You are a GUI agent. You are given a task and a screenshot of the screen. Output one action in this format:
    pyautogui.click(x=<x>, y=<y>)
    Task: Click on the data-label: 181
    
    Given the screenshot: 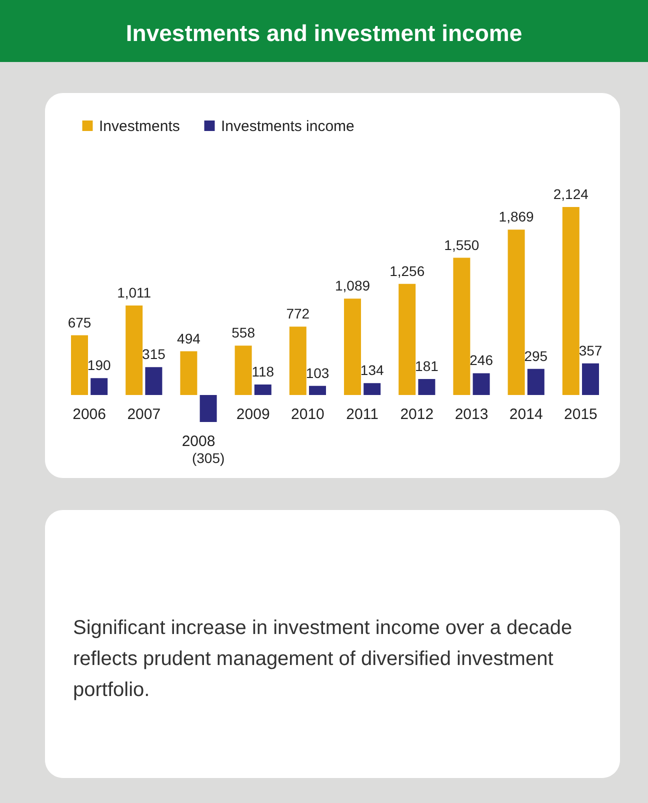 What is the action you would take?
    pyautogui.click(x=427, y=366)
    